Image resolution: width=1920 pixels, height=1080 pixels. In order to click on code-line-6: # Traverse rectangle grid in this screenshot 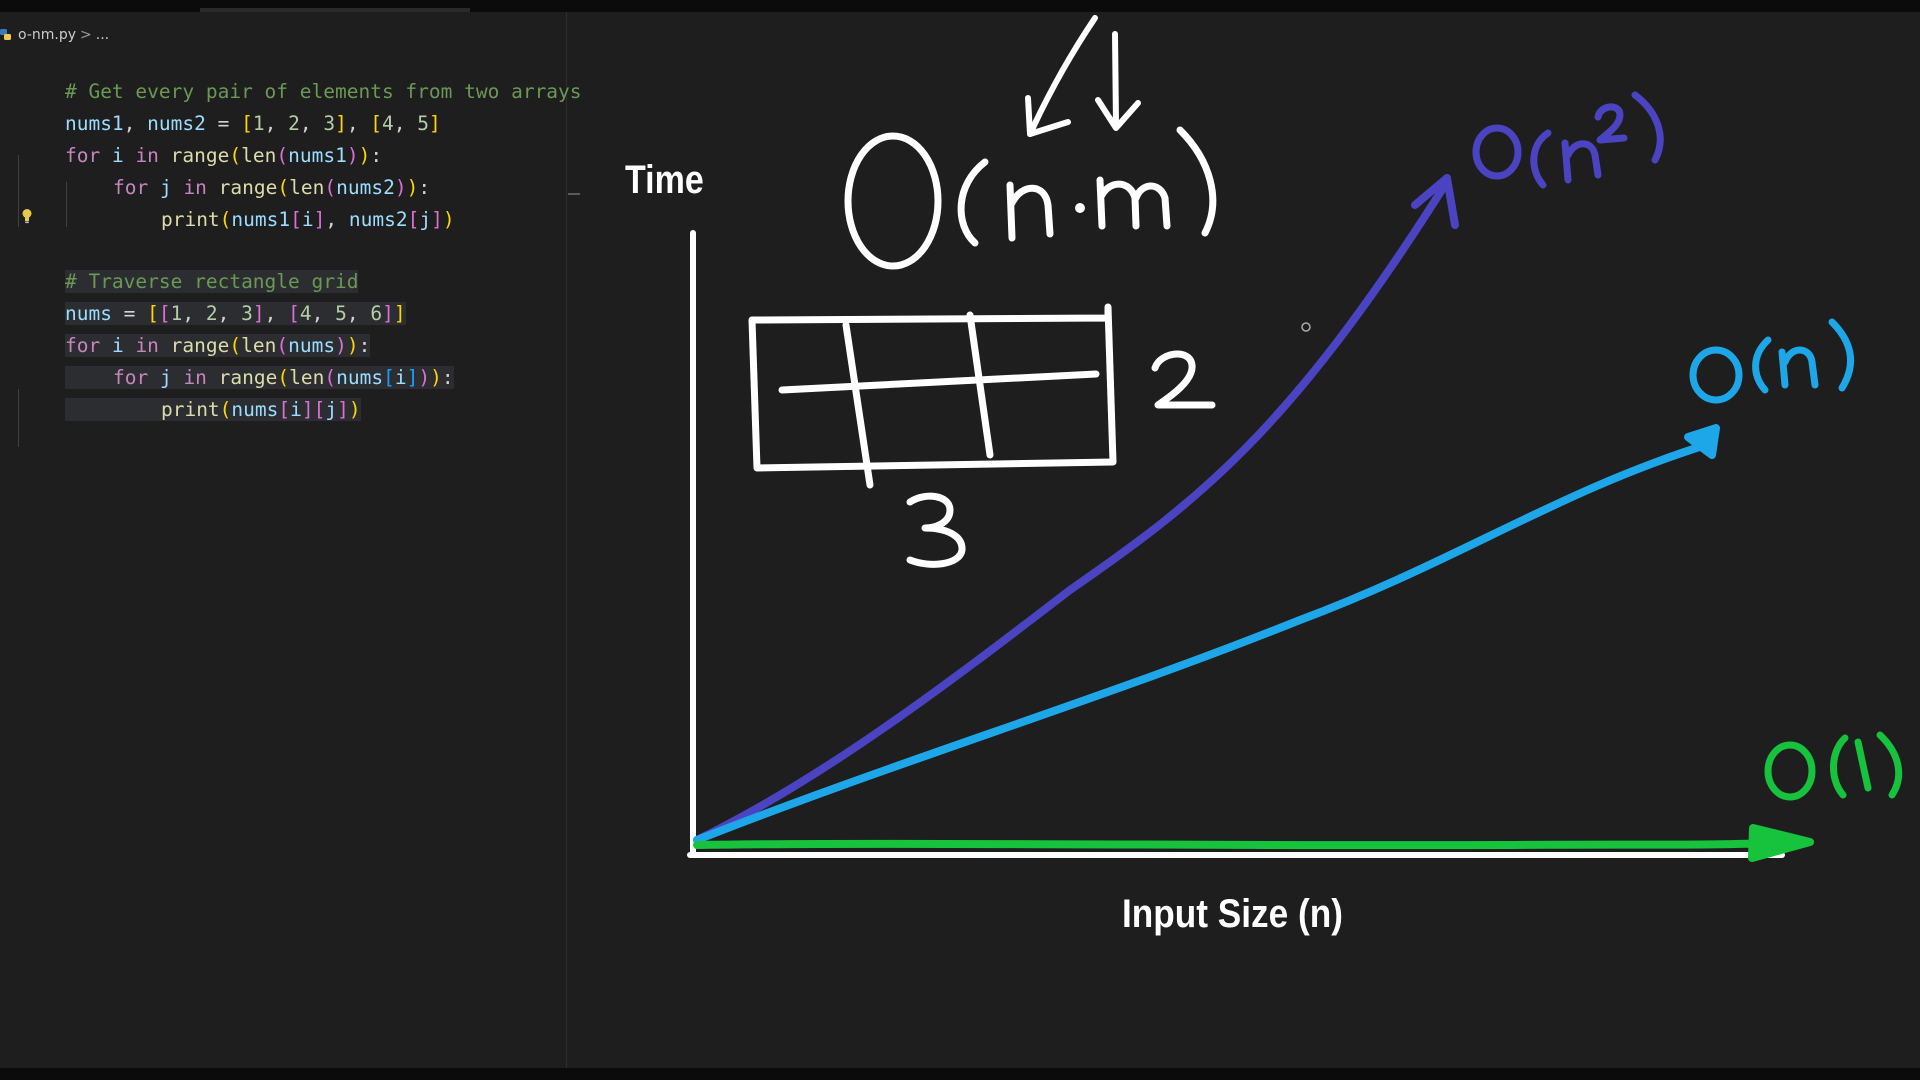, I will do `click(188, 266)`.